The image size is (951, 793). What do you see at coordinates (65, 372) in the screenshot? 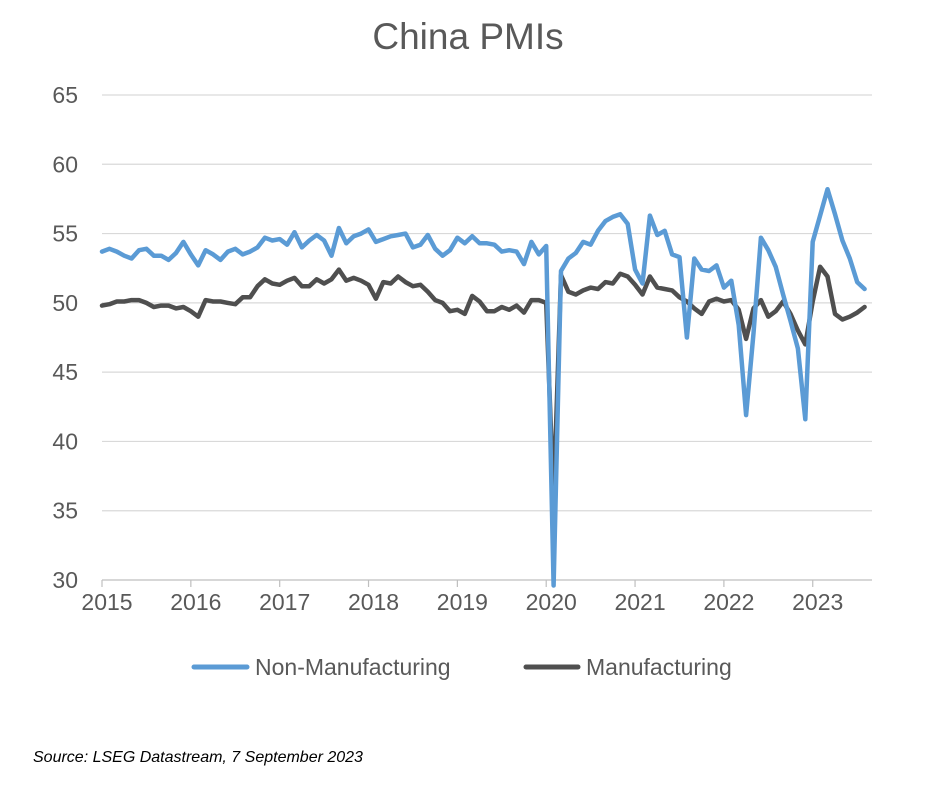
I see `y-tick-label: 45` at bounding box center [65, 372].